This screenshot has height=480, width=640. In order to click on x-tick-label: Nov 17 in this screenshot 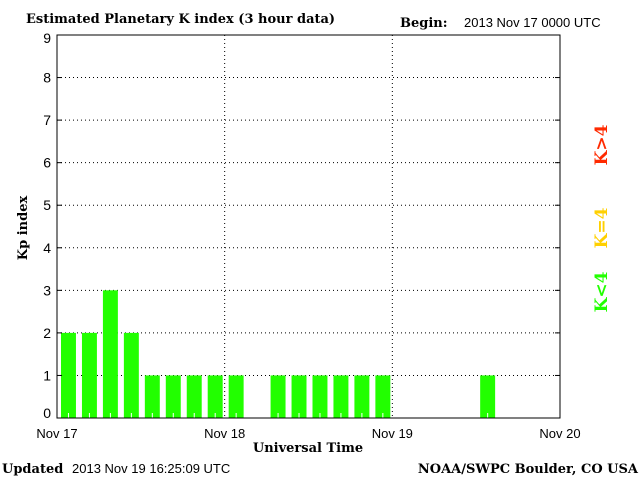, I will do `click(56, 433)`.